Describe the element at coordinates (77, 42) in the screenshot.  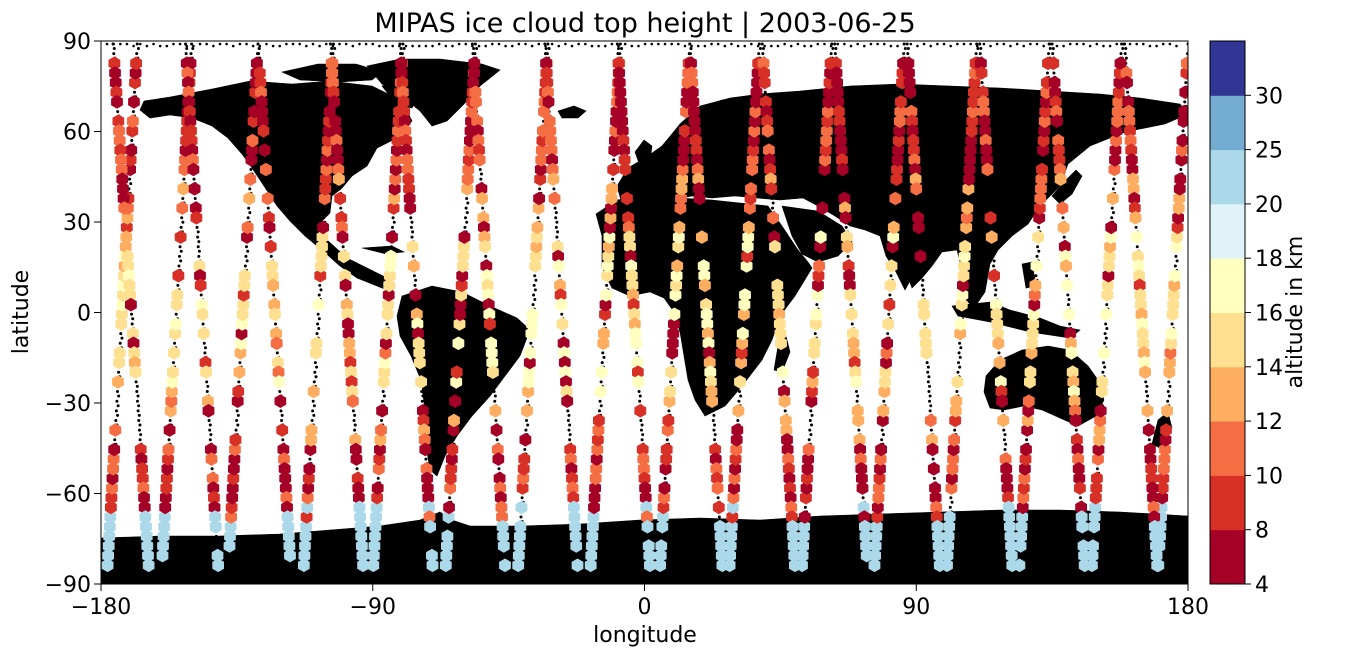
I see `y-tick-label: 90` at that location.